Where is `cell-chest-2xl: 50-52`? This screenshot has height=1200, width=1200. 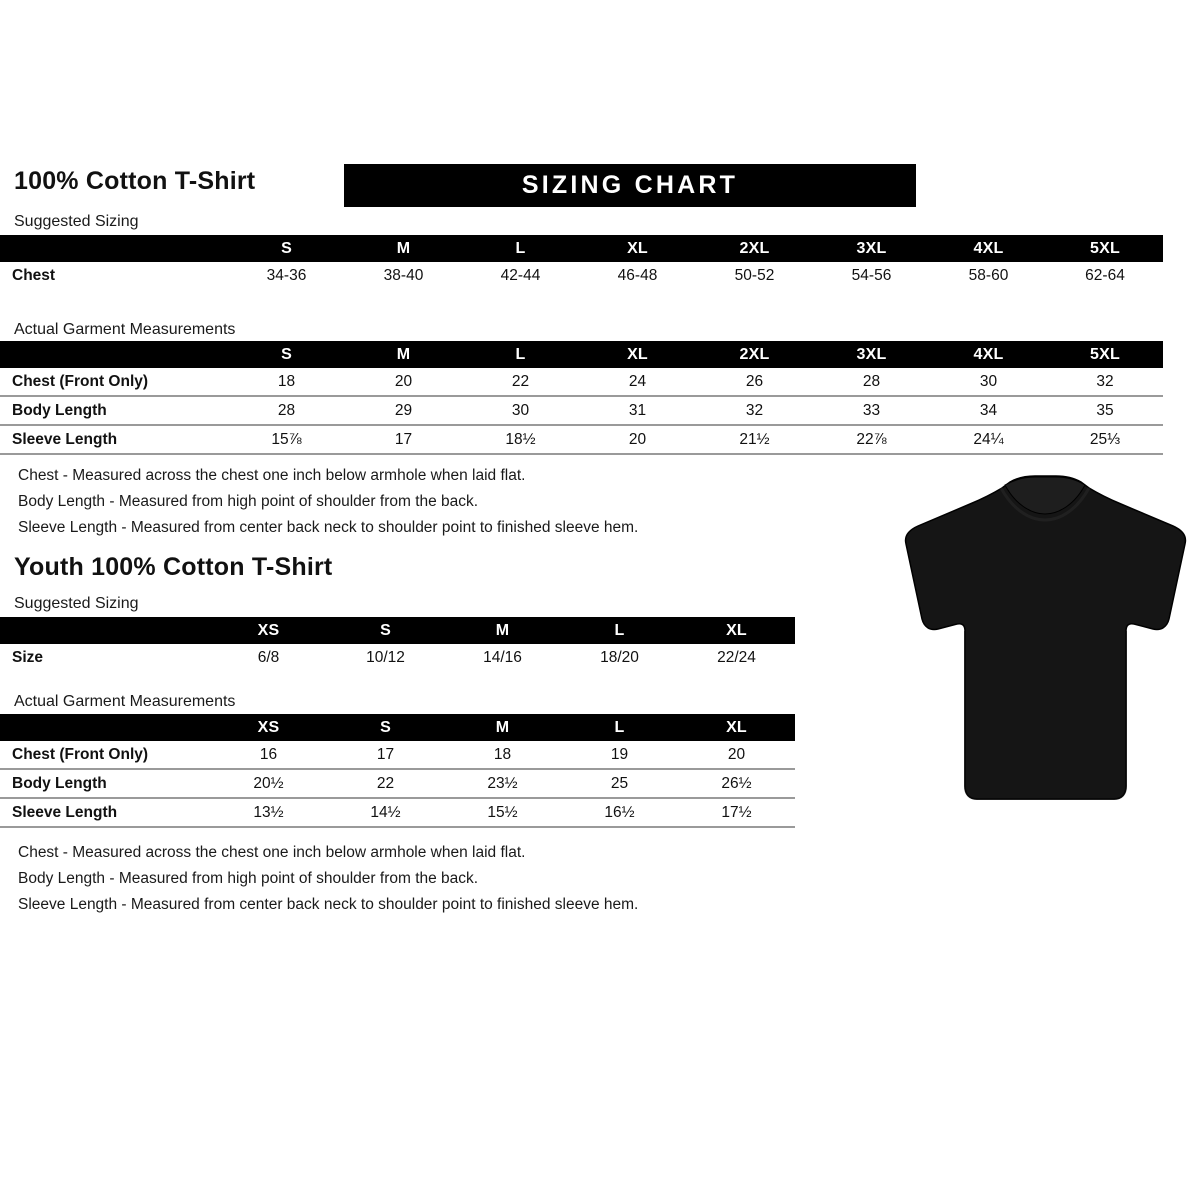
cell-chest-2xl: 50-52 is located at coordinates (754, 275).